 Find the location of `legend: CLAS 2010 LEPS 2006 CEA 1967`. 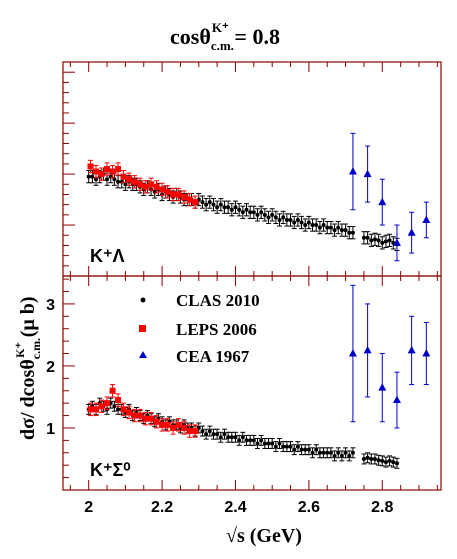

legend: CLAS 2010 LEPS 2006 CEA 1967 is located at coordinates (199, 328).